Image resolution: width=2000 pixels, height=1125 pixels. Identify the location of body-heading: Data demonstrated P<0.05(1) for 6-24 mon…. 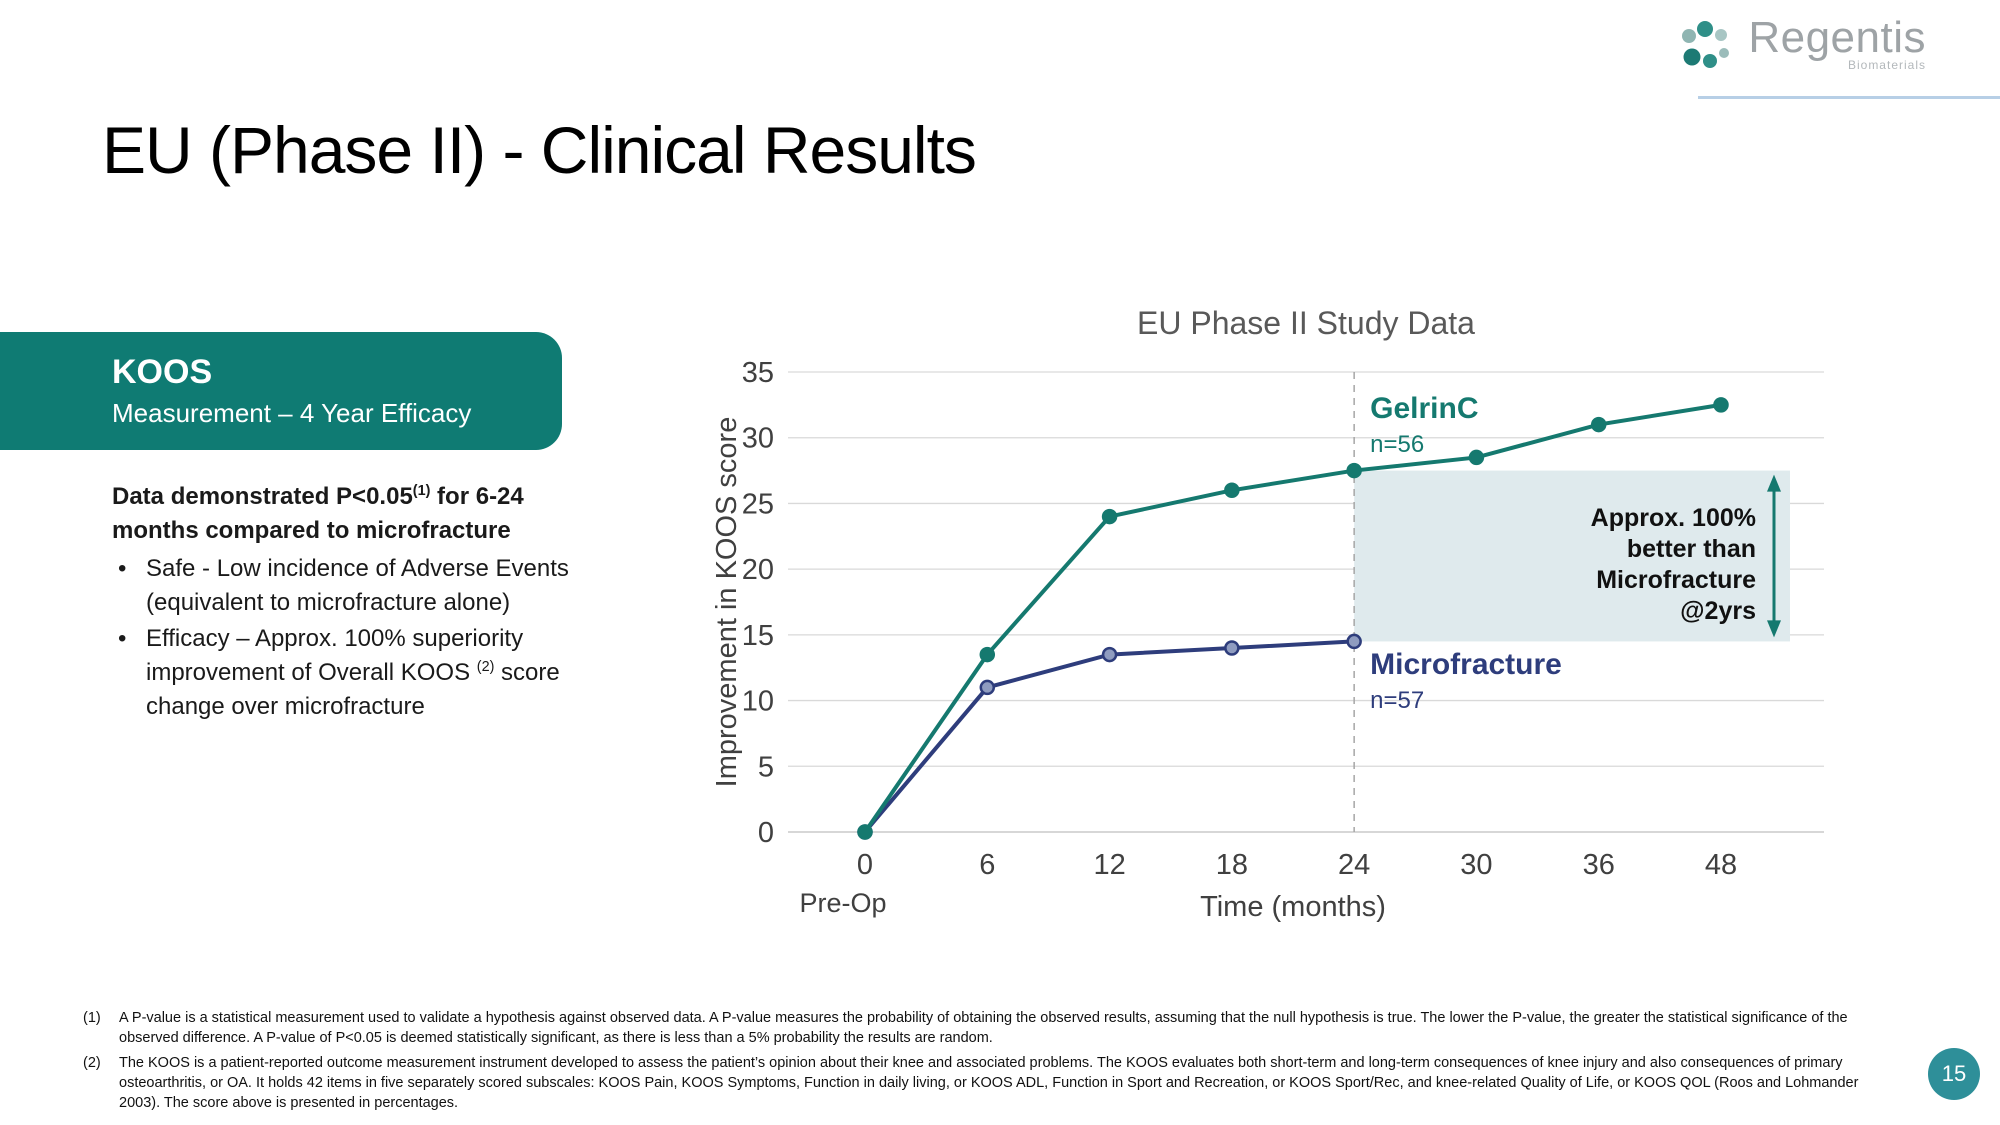
(347, 514).